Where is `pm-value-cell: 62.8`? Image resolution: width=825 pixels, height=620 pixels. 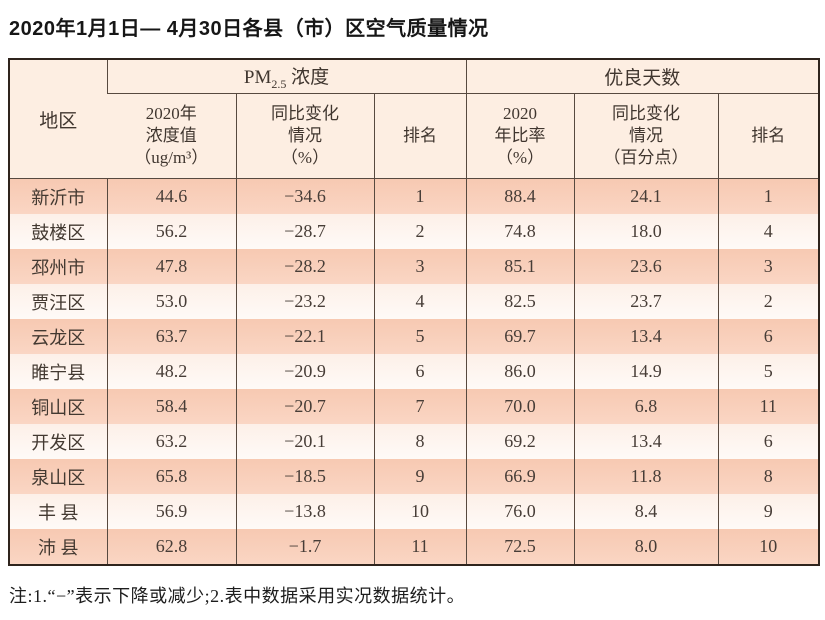
pm-value-cell: 62.8 is located at coordinates (171, 547).